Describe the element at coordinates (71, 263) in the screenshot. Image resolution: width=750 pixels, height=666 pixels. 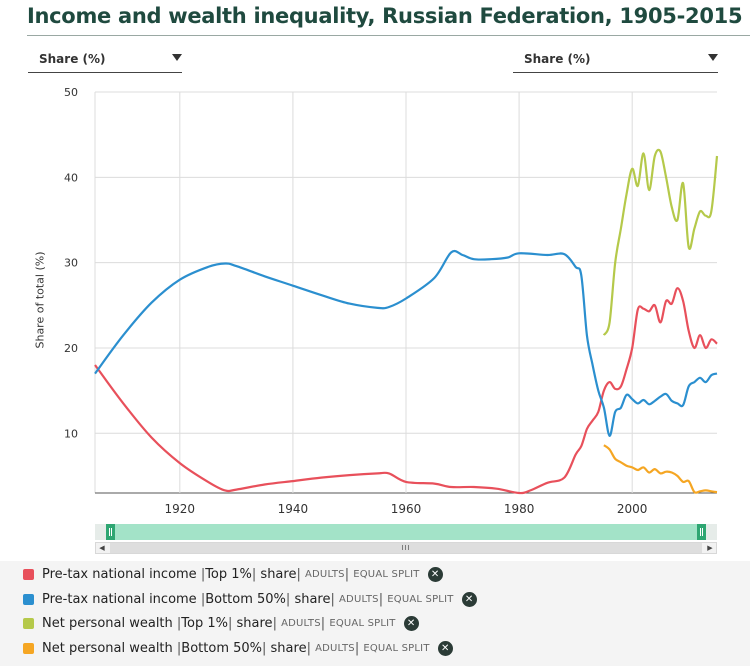
I see `y-tick-label: 30` at that location.